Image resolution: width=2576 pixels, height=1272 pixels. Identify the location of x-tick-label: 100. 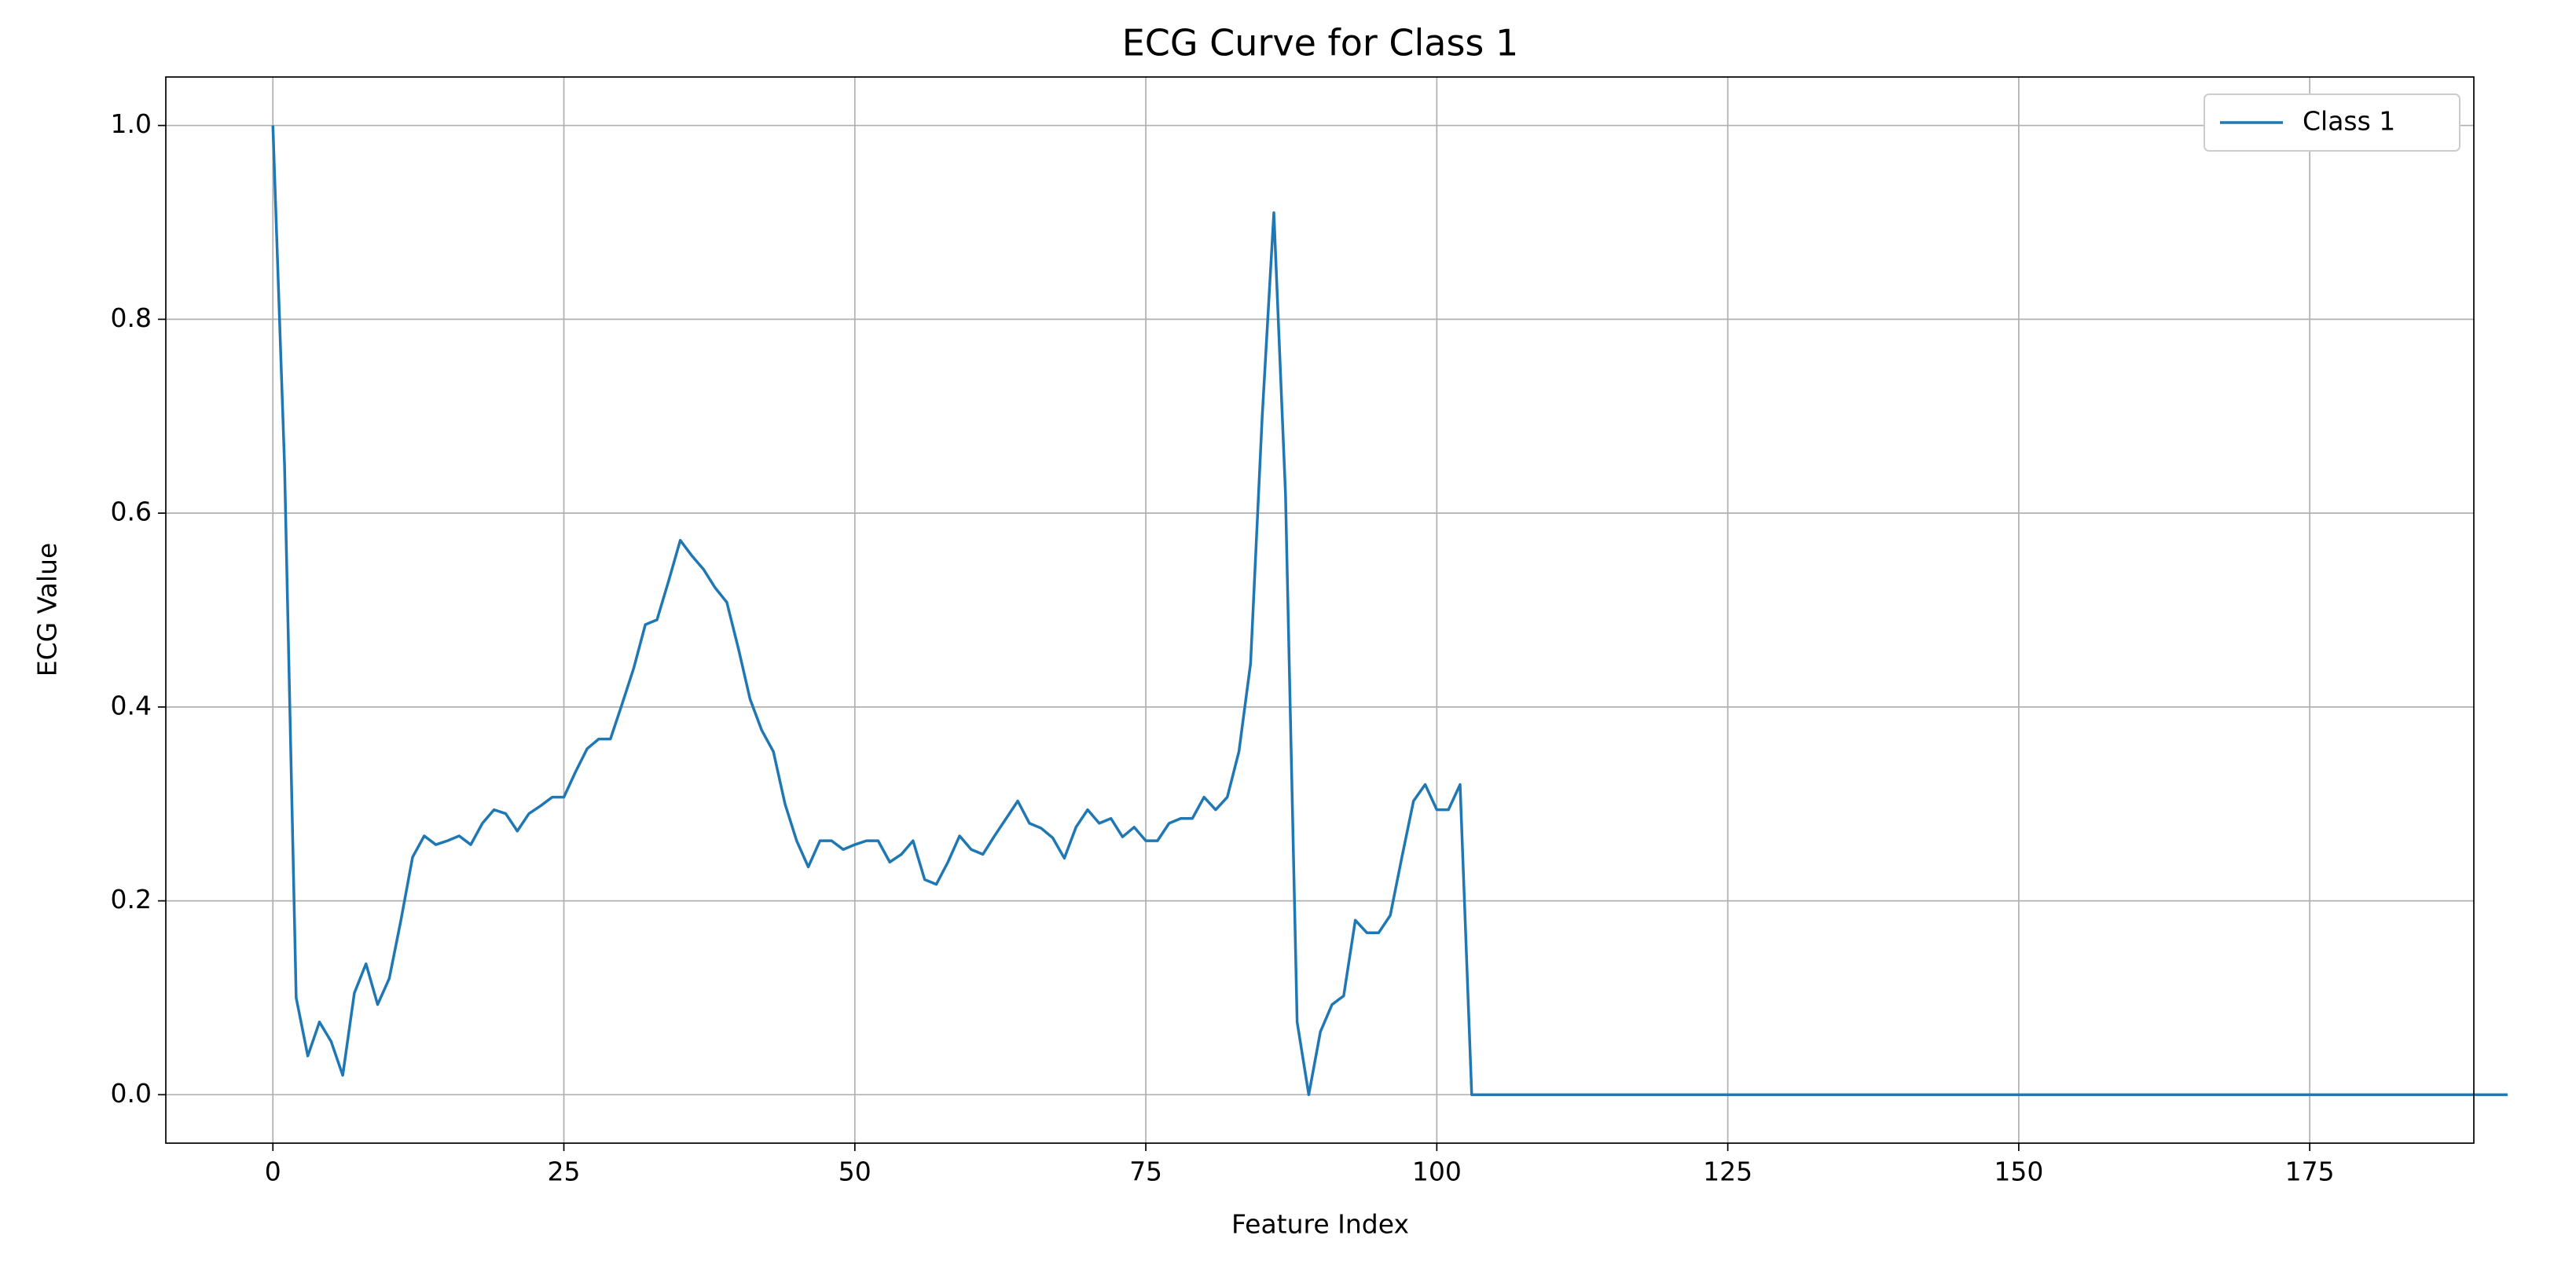
(1437, 1172).